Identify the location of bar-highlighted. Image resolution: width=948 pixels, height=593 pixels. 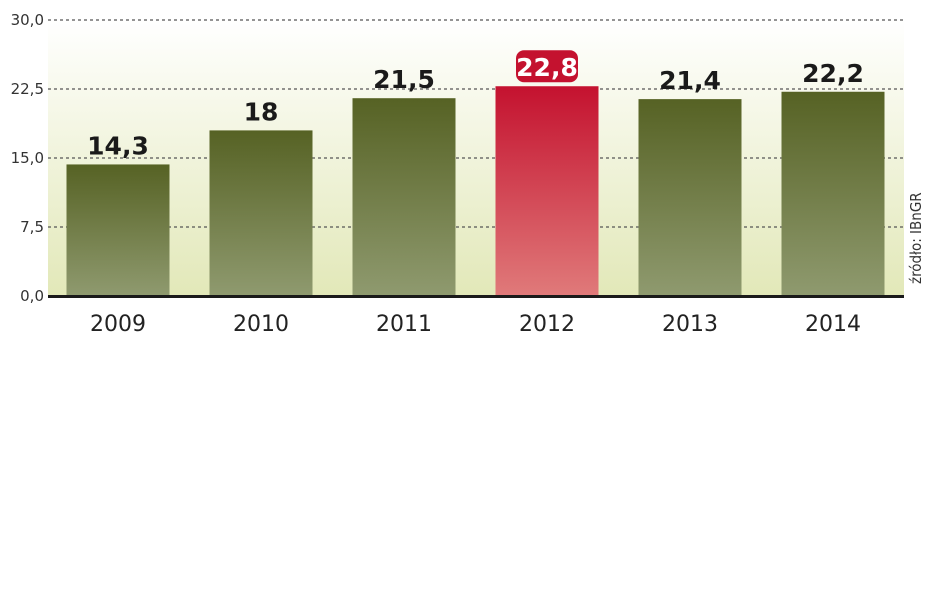
(547, 191).